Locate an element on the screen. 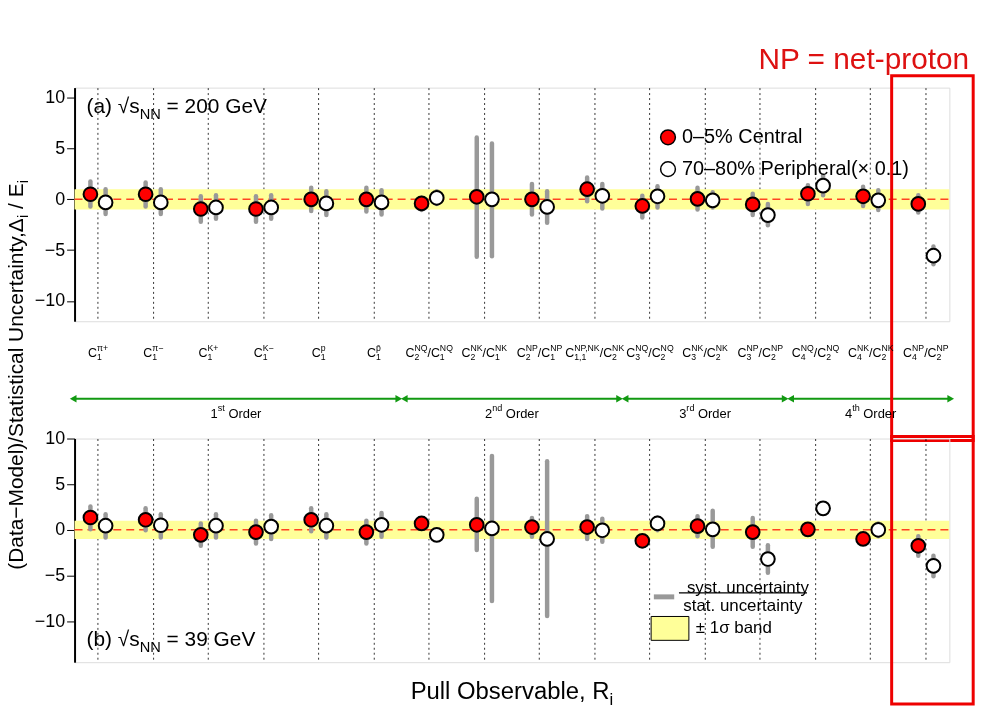  text: NP = net-proton is located at coordinates (864, 58).